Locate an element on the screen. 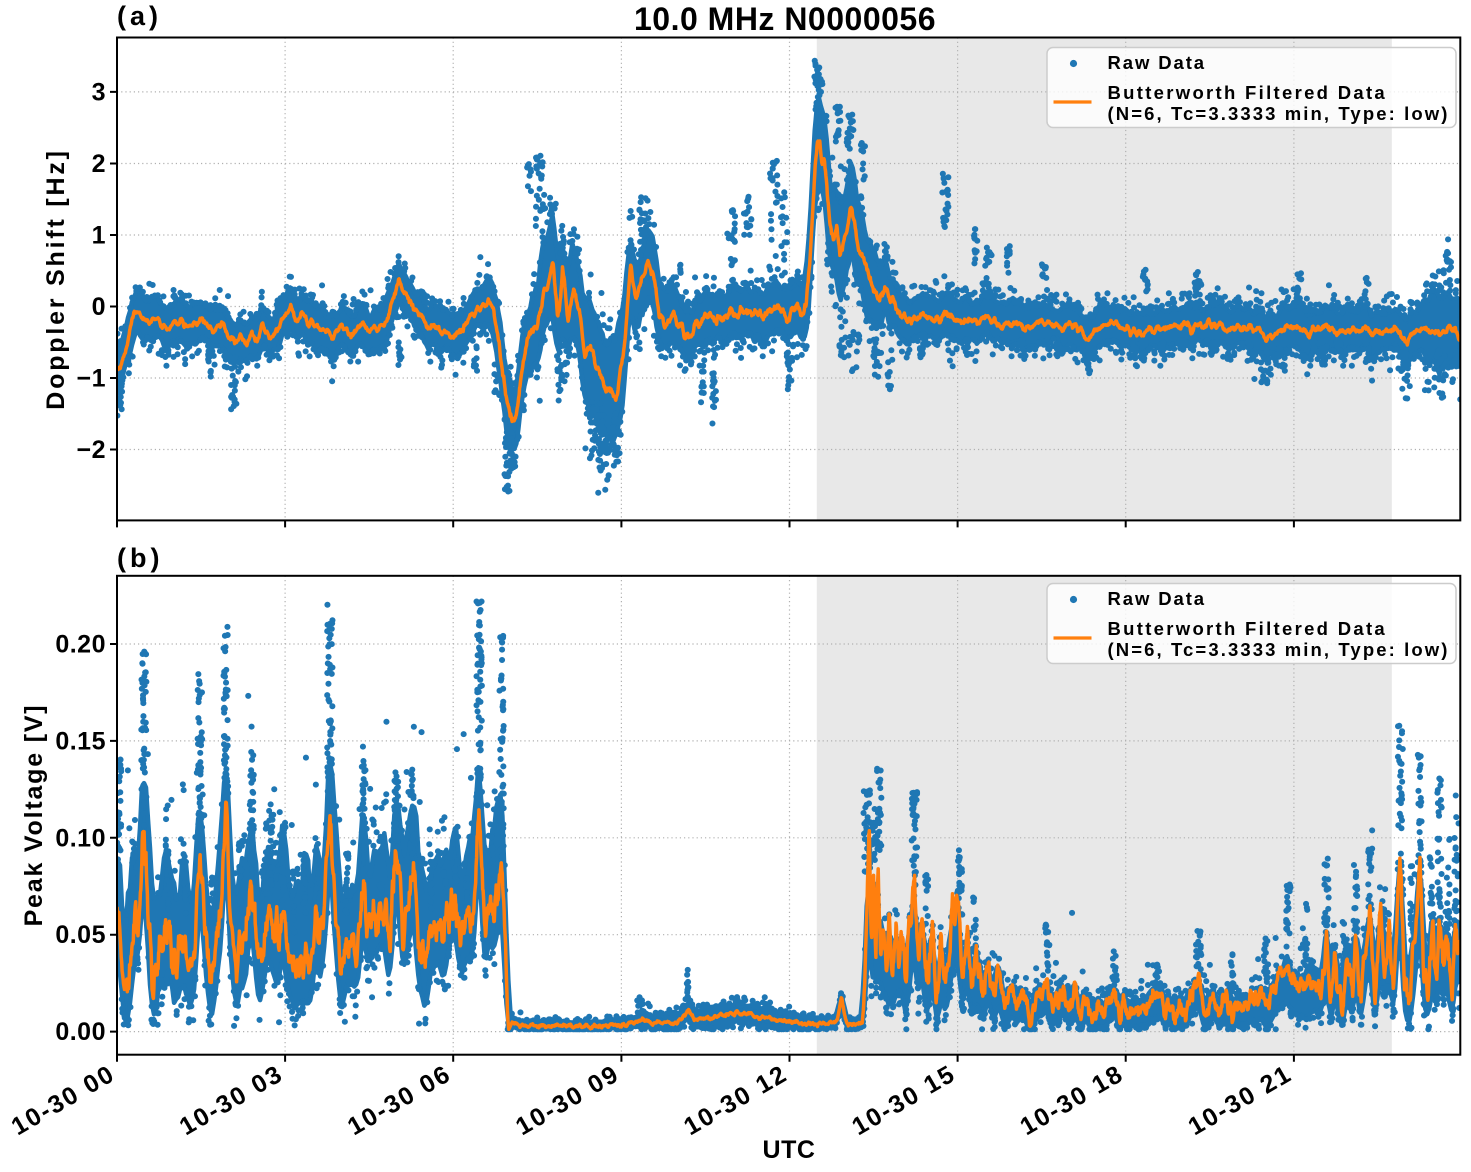 The image size is (1471, 1172). svg-text: −1 is located at coordinates (91, 379).